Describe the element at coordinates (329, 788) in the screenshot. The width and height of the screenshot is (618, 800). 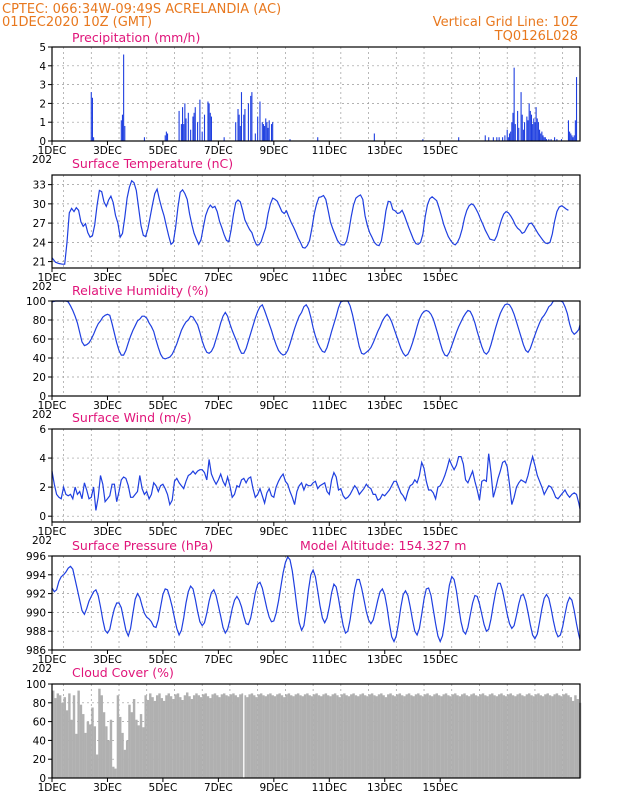
I see `x-tick-label: 11DEC` at that location.